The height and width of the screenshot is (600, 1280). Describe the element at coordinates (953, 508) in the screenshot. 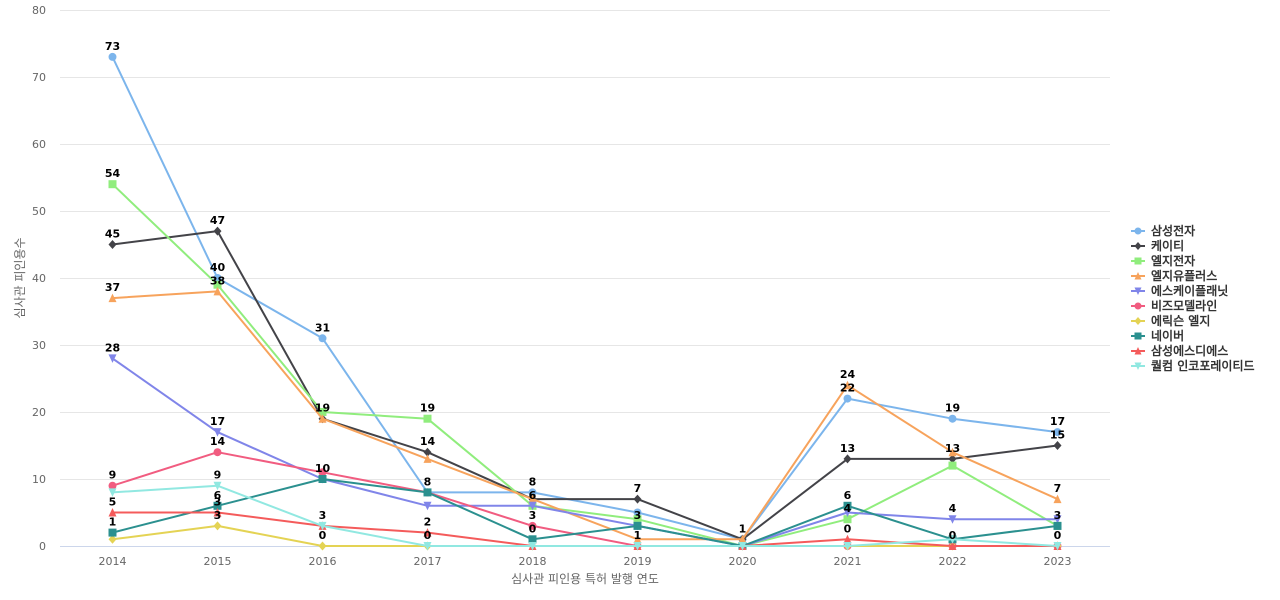

I see `data-label: 4` at that location.